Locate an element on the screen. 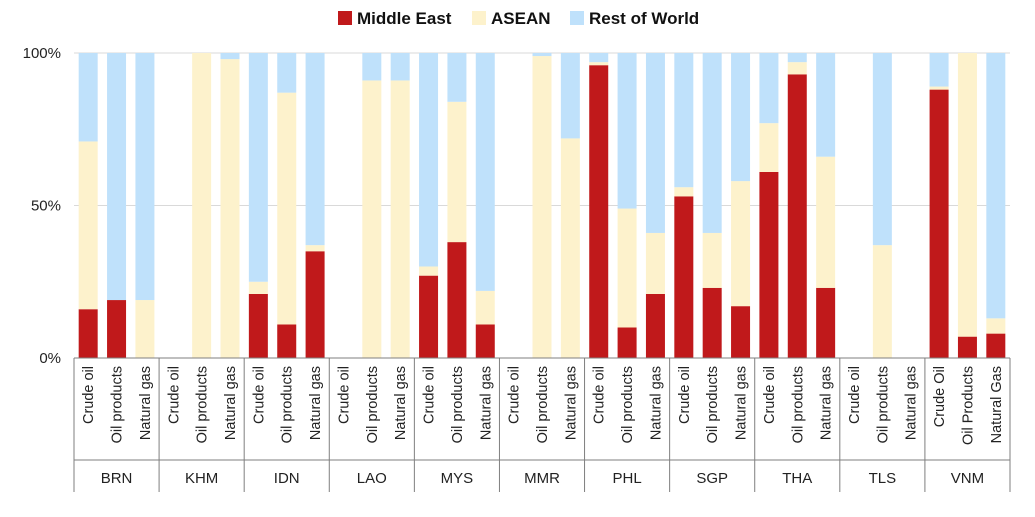  x-group-label: MMR is located at coordinates (542, 478).